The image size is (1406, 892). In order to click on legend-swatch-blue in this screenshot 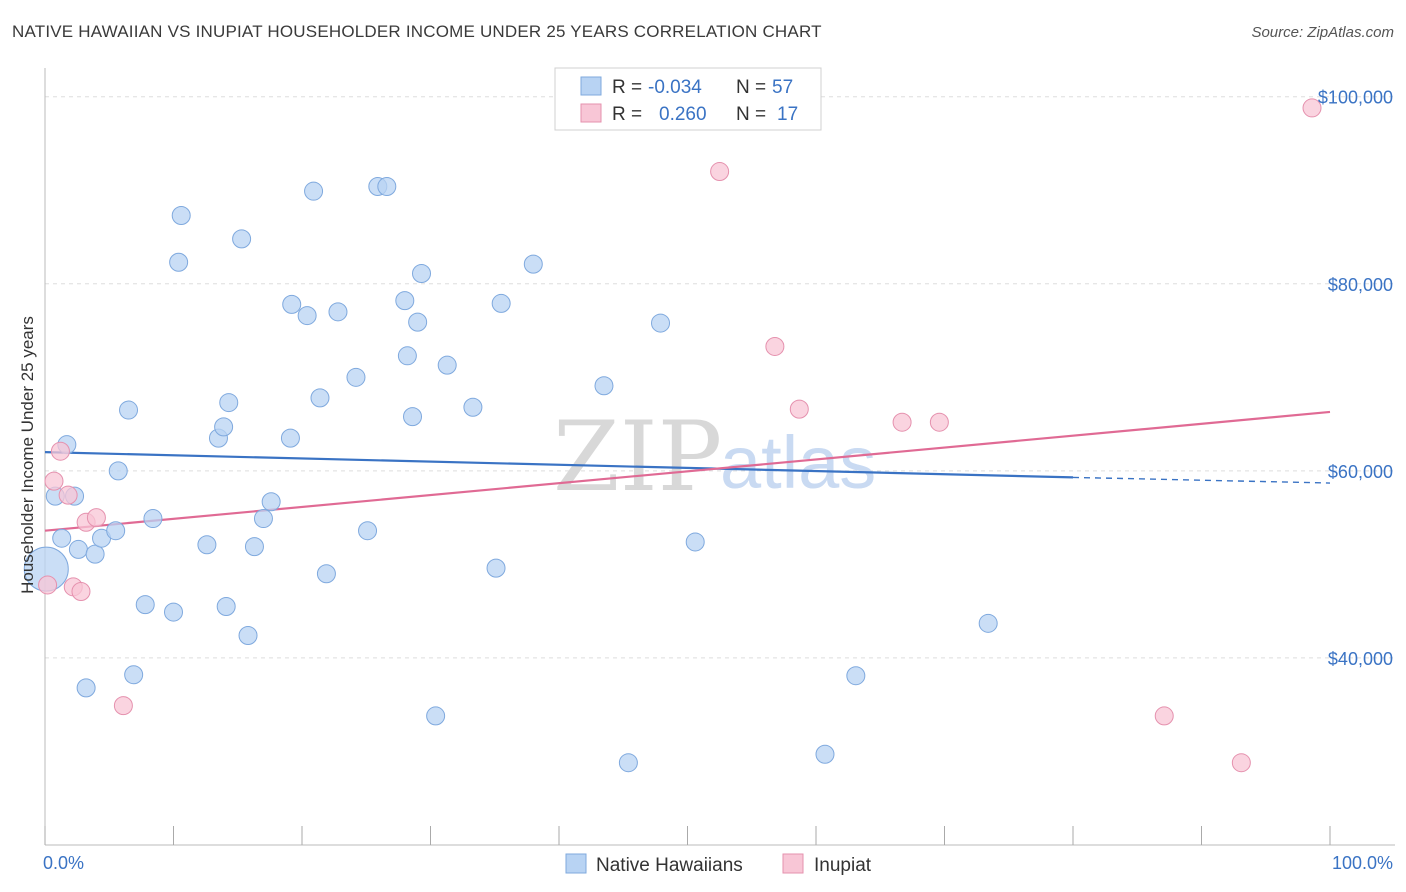, I will do `click(591, 86)`.